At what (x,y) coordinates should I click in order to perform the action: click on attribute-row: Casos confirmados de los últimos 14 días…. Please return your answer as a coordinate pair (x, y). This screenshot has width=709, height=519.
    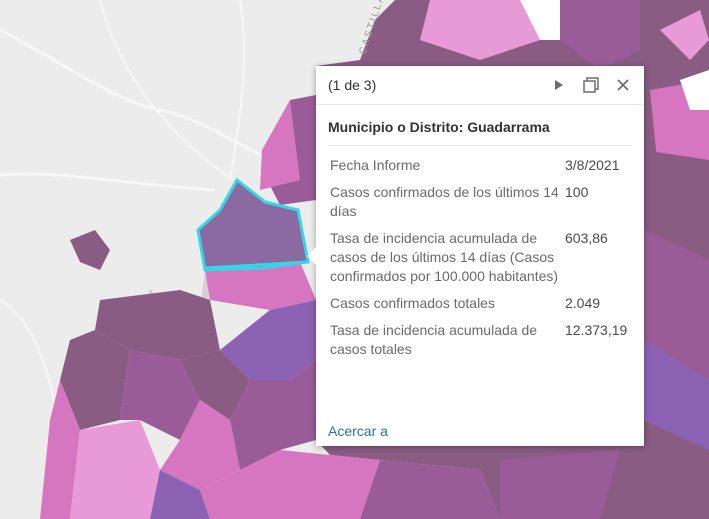
    Looking at the image, I should click on (480, 202).